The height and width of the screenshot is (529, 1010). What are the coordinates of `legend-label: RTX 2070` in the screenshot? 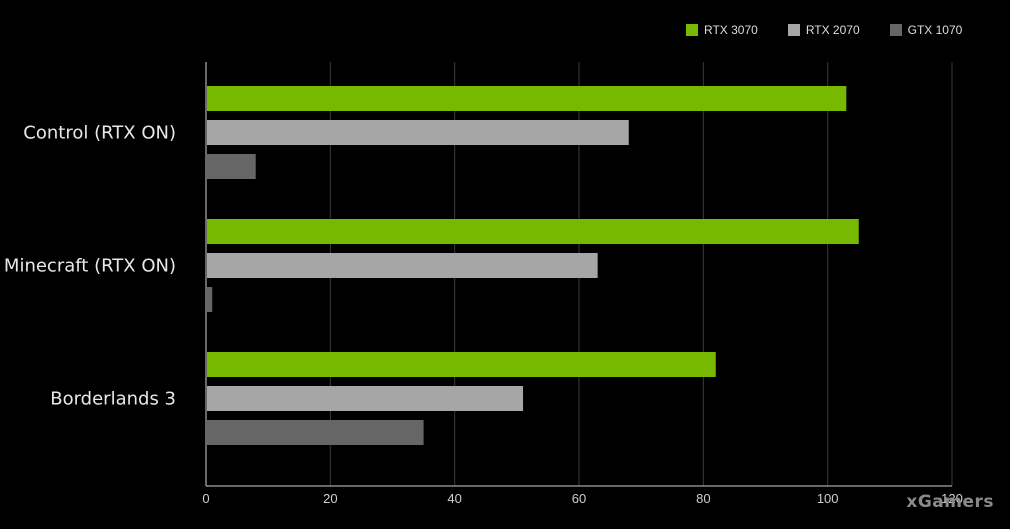 It's located at (832, 30).